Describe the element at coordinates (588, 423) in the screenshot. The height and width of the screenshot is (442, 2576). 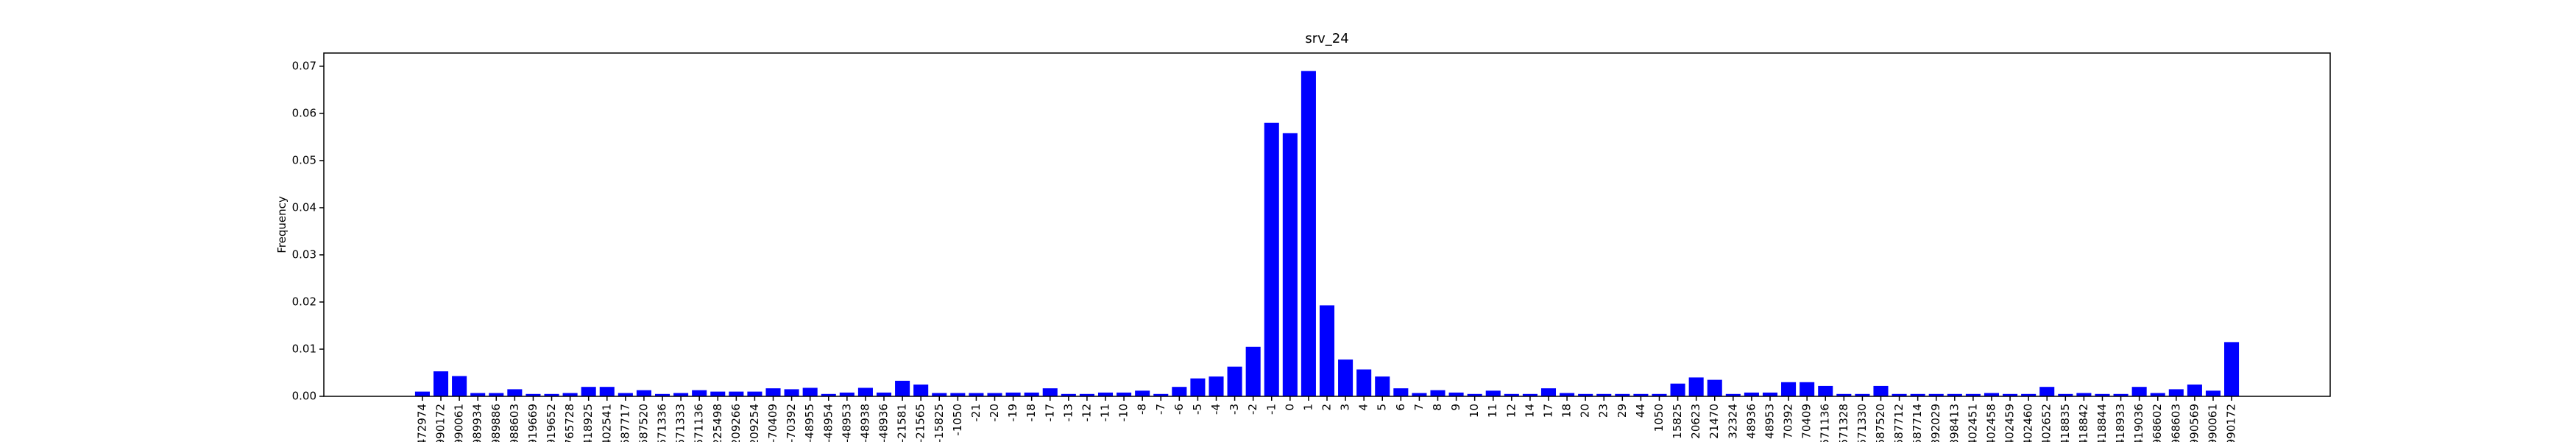
I see `x-tick-label: 418925` at that location.